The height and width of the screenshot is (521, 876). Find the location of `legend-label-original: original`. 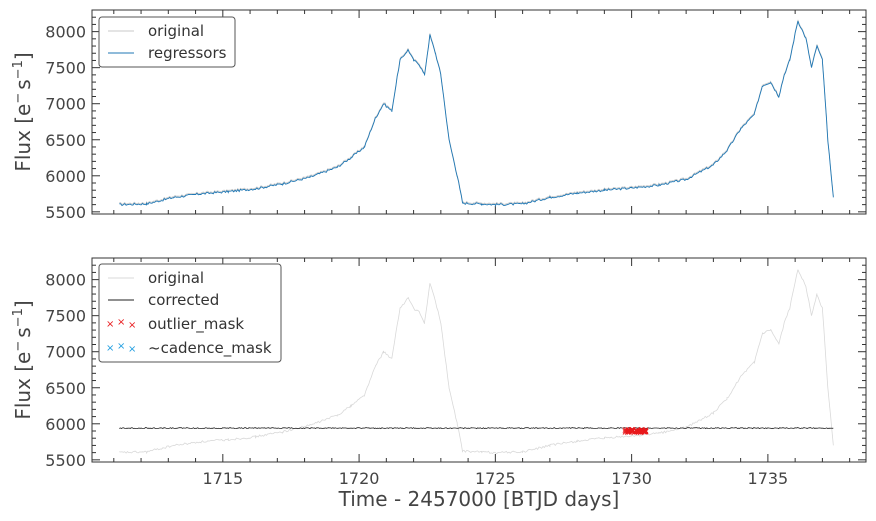

legend-label-original: original is located at coordinates (176, 31).